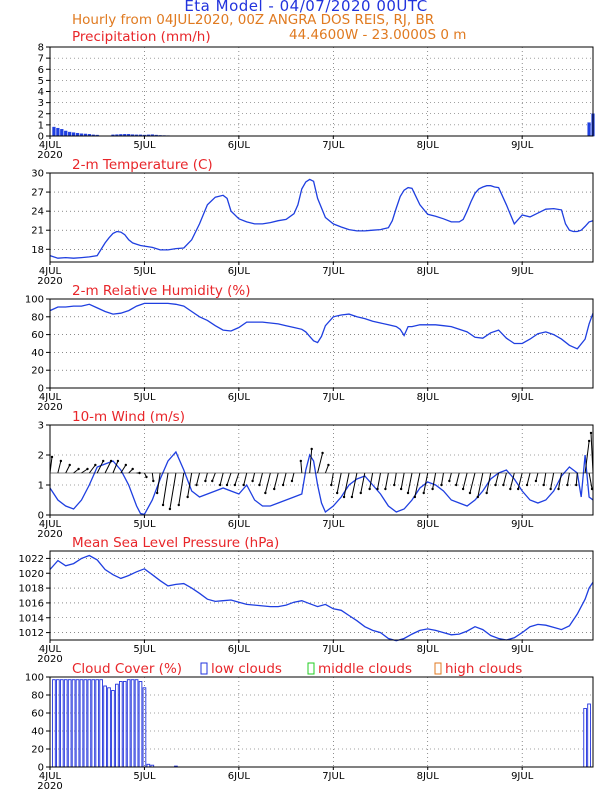  What do you see at coordinates (37, 714) in the screenshot?
I see `y-tick-label: 60` at bounding box center [37, 714].